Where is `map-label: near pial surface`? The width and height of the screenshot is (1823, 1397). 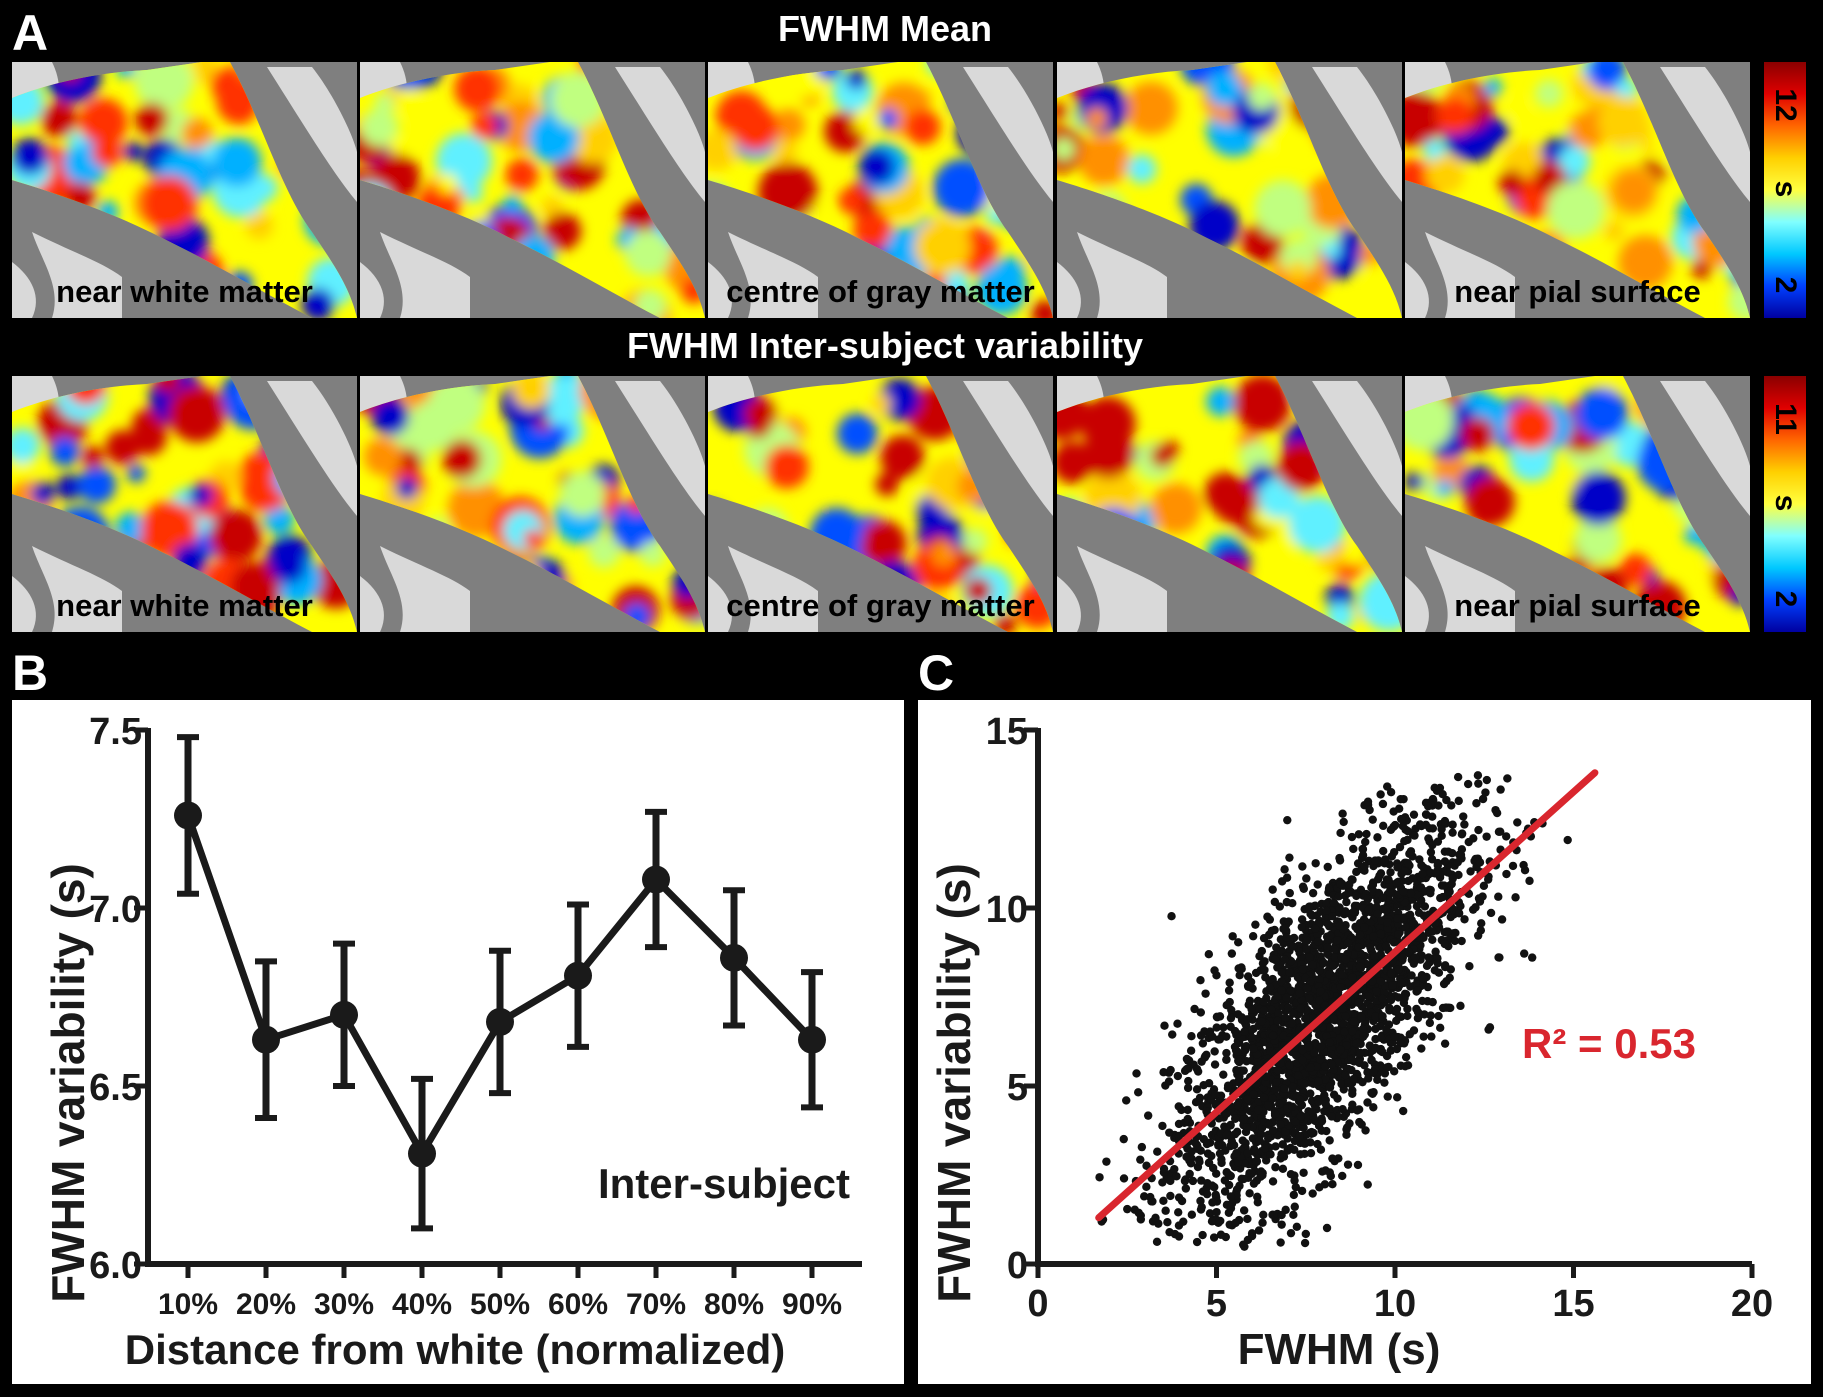 map-label: near pial surface is located at coordinates (1577, 605).